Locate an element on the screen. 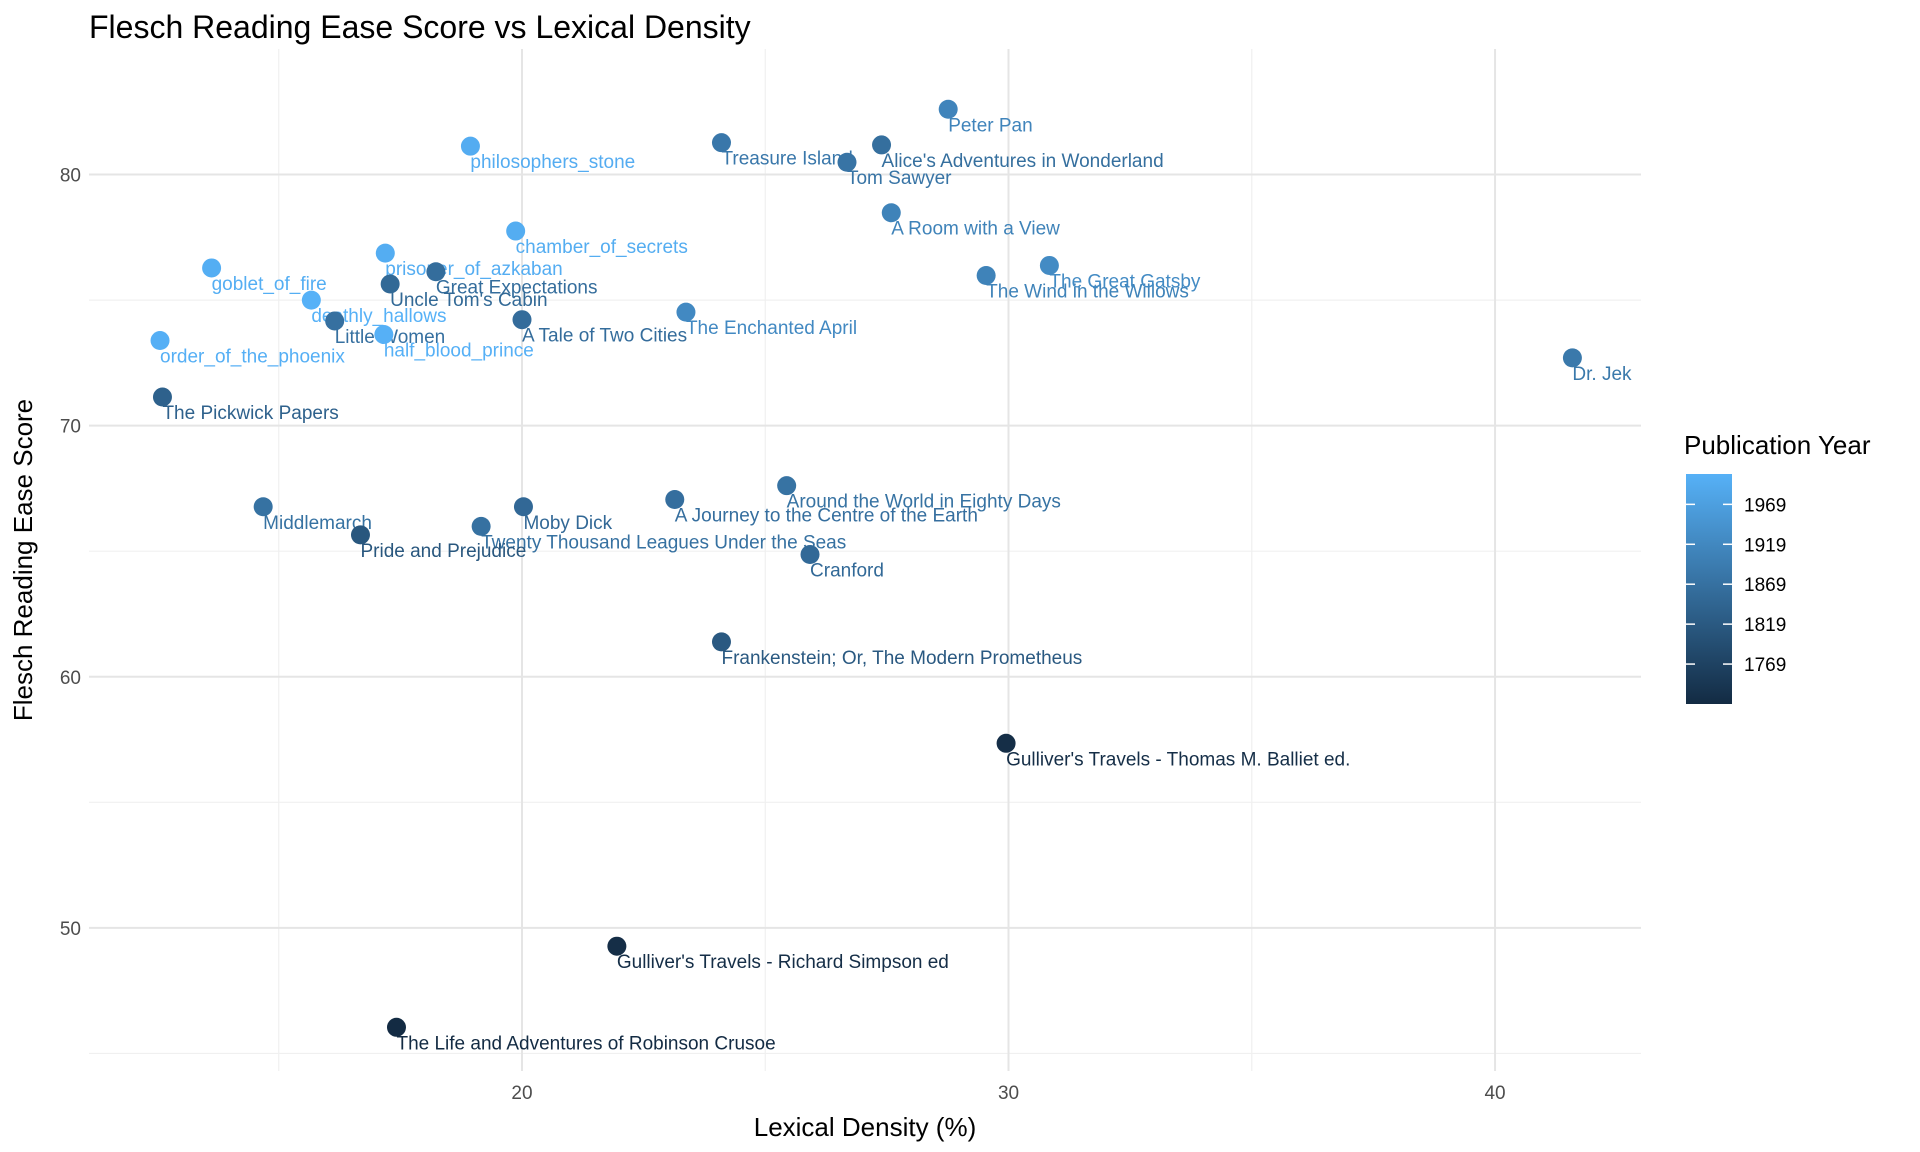  point-label: Twenty Thousand Leagues Under the Seas is located at coordinates (663, 542).